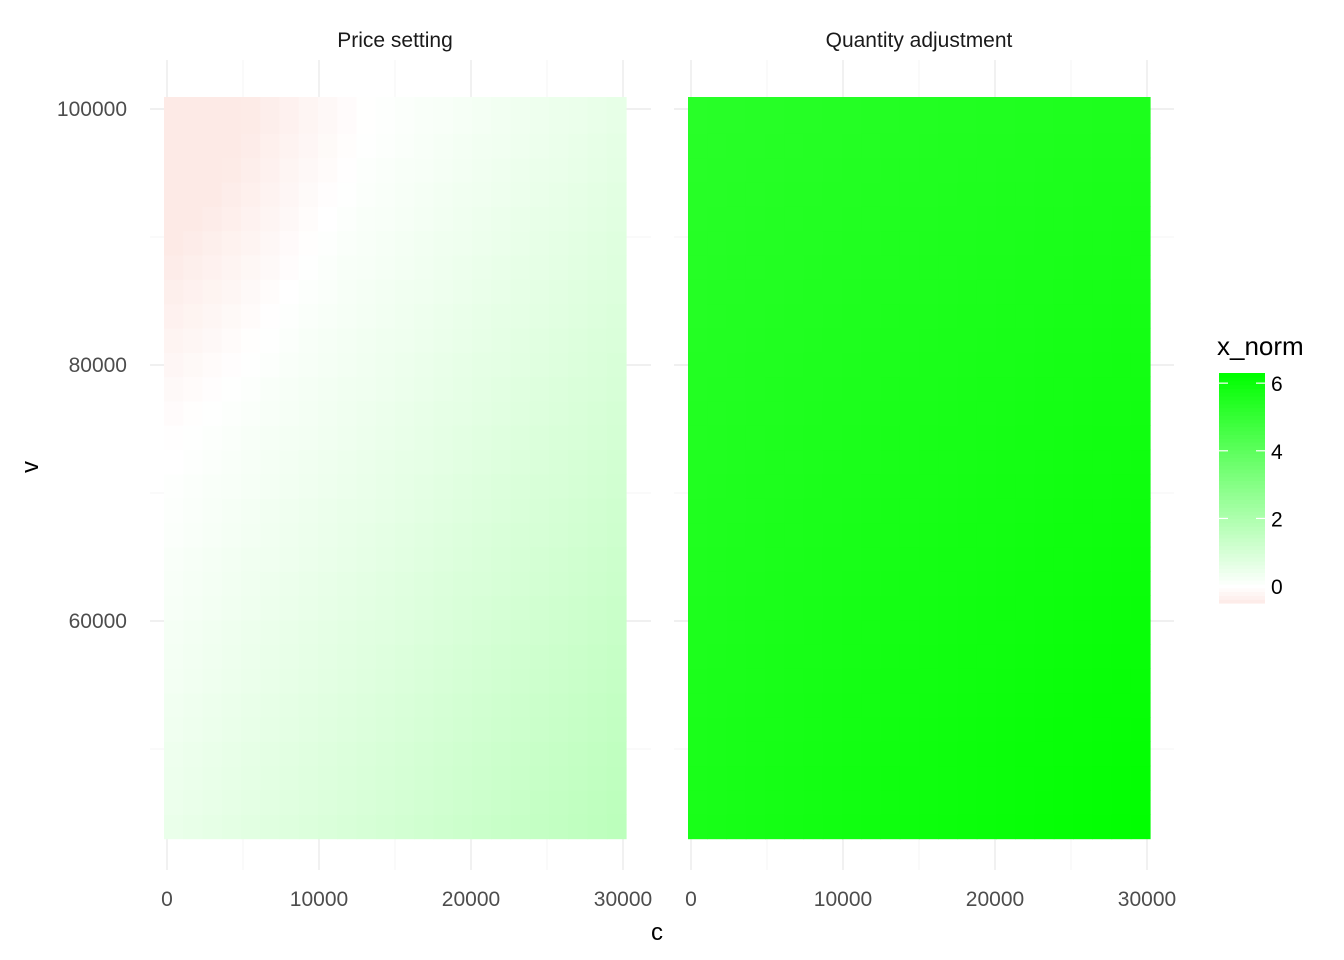  I want to click on panel-strip-label: Quantity adjustment, so click(919, 40).